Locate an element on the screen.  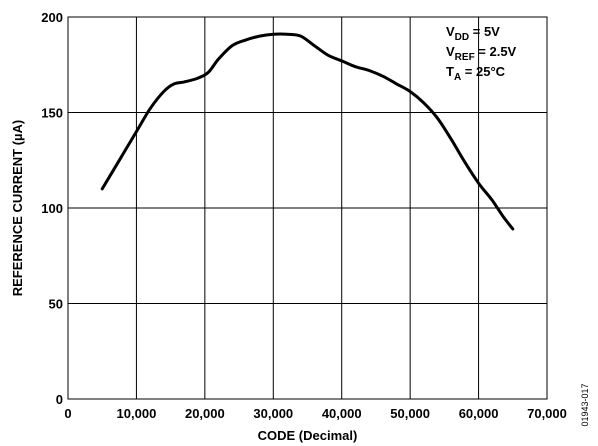
condition-label: TA = 25°C is located at coordinates (476, 73).